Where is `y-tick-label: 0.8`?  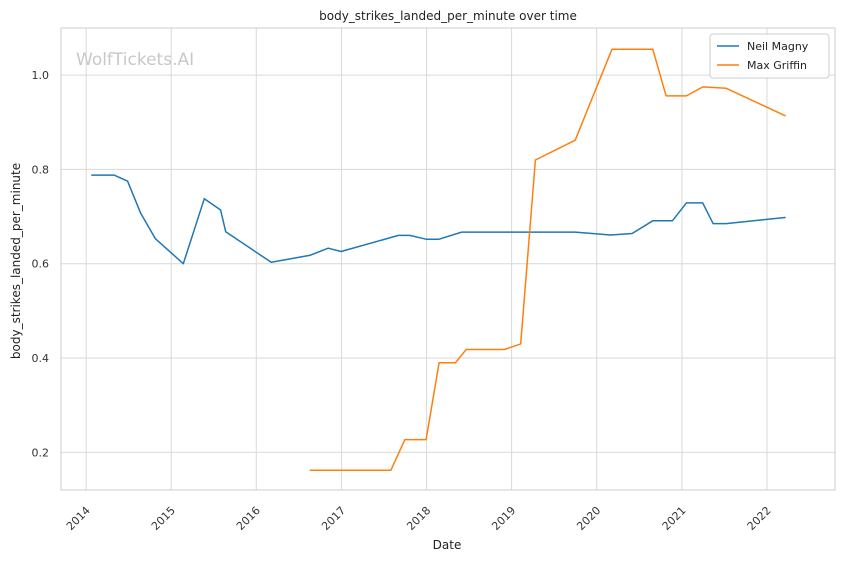
y-tick-label: 0.8 is located at coordinates (41, 169).